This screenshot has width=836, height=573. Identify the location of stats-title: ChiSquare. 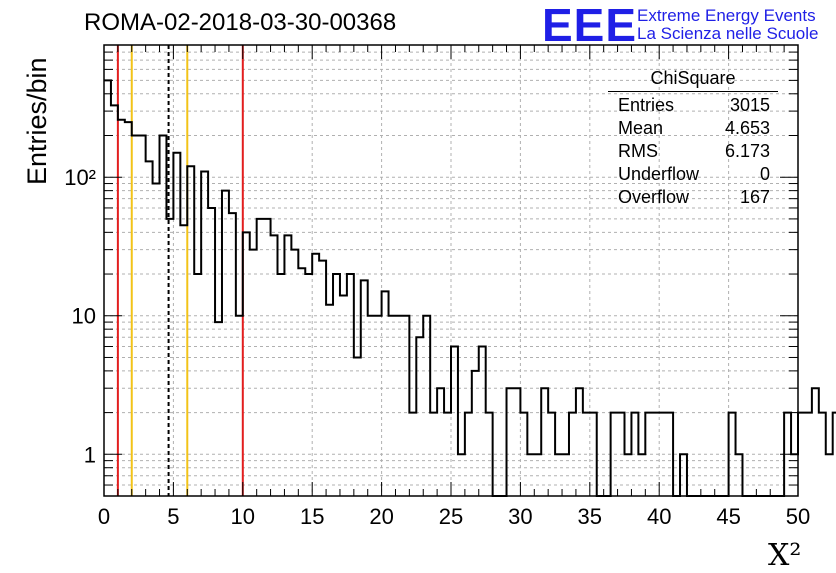
(693, 80).